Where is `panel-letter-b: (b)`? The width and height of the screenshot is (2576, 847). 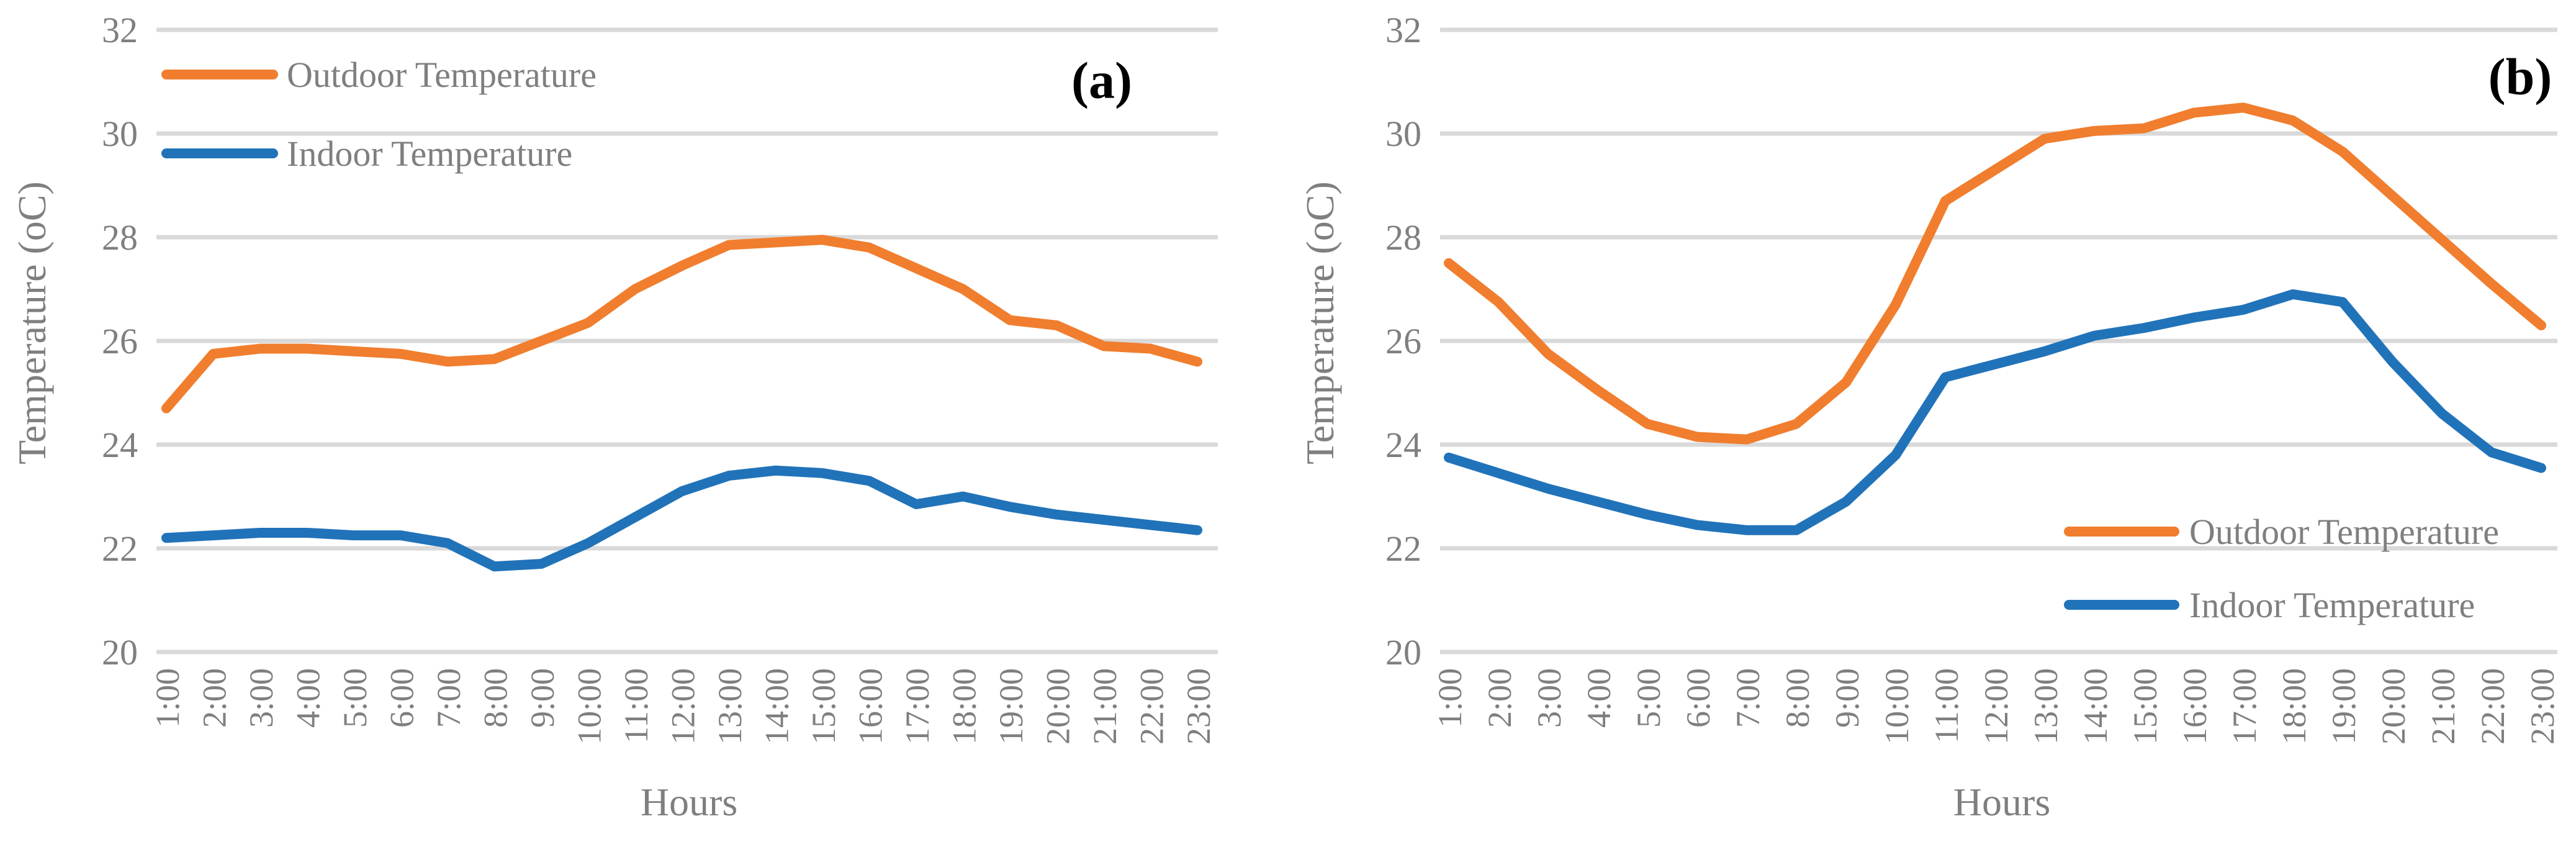
panel-letter-b: (b) is located at coordinates (2520, 77).